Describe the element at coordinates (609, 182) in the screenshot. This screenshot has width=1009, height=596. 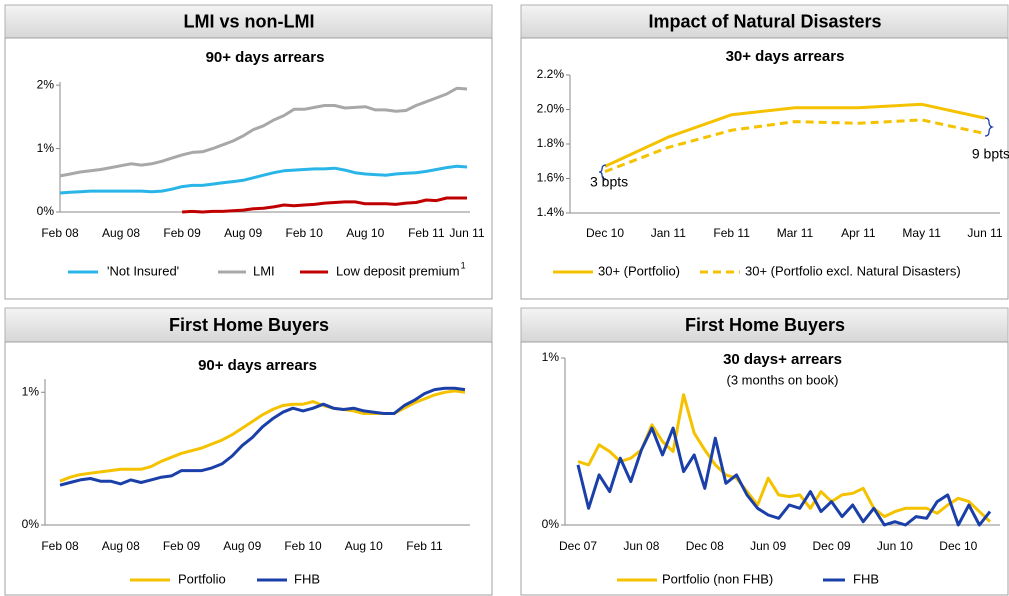
I see `annotation: 3 bpts` at that location.